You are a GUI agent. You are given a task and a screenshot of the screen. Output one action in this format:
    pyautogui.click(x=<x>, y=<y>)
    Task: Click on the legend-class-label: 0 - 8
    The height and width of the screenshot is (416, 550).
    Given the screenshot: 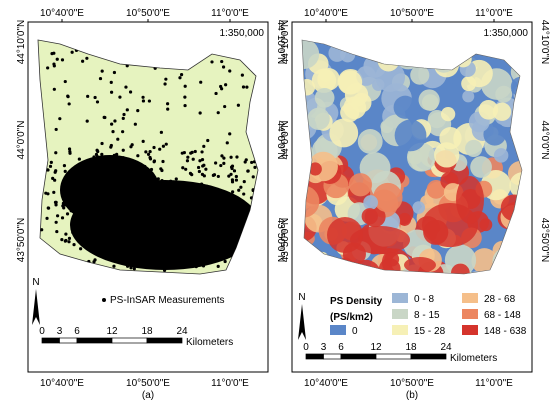 What is the action you would take?
    pyautogui.click(x=424, y=299)
    